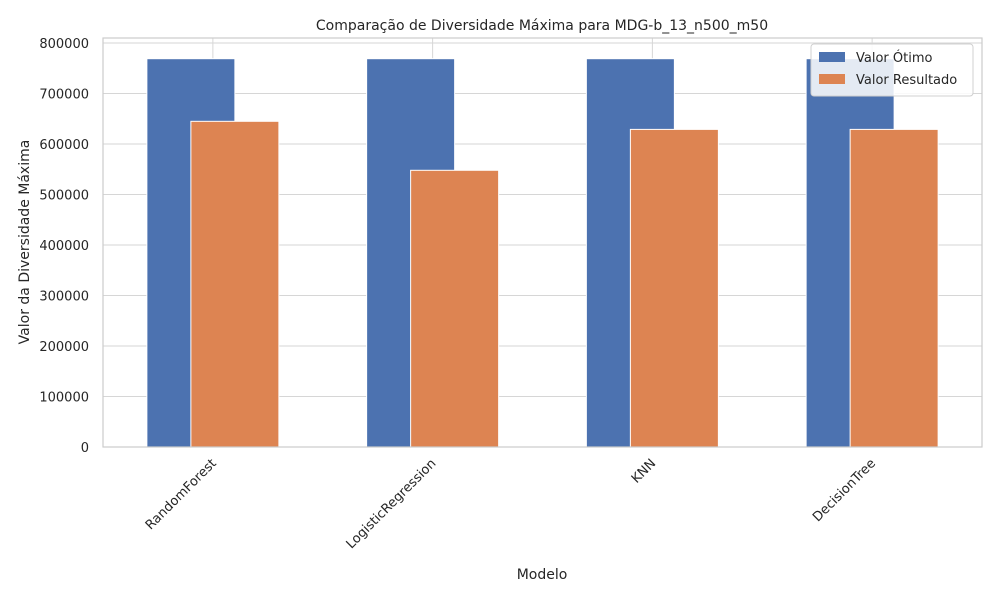 The height and width of the screenshot is (600, 1000). I want to click on legend-label: Valor Ótimo, so click(894, 58).